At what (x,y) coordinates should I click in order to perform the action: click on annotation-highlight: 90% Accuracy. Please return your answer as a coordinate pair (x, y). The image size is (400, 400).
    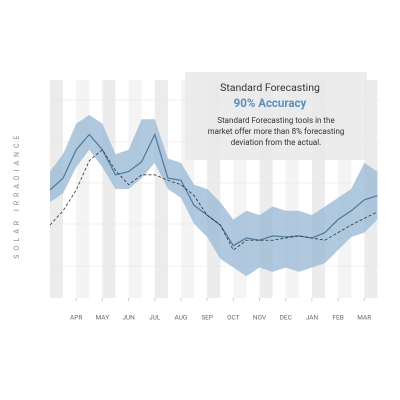
    Looking at the image, I should click on (270, 103).